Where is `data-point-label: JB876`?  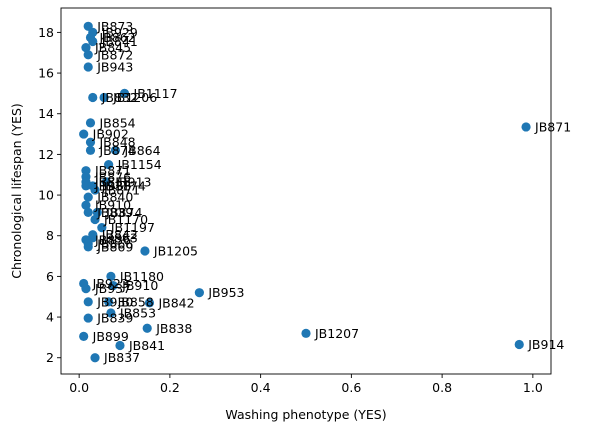
data-point-label: JB876 is located at coordinates (112, 176).